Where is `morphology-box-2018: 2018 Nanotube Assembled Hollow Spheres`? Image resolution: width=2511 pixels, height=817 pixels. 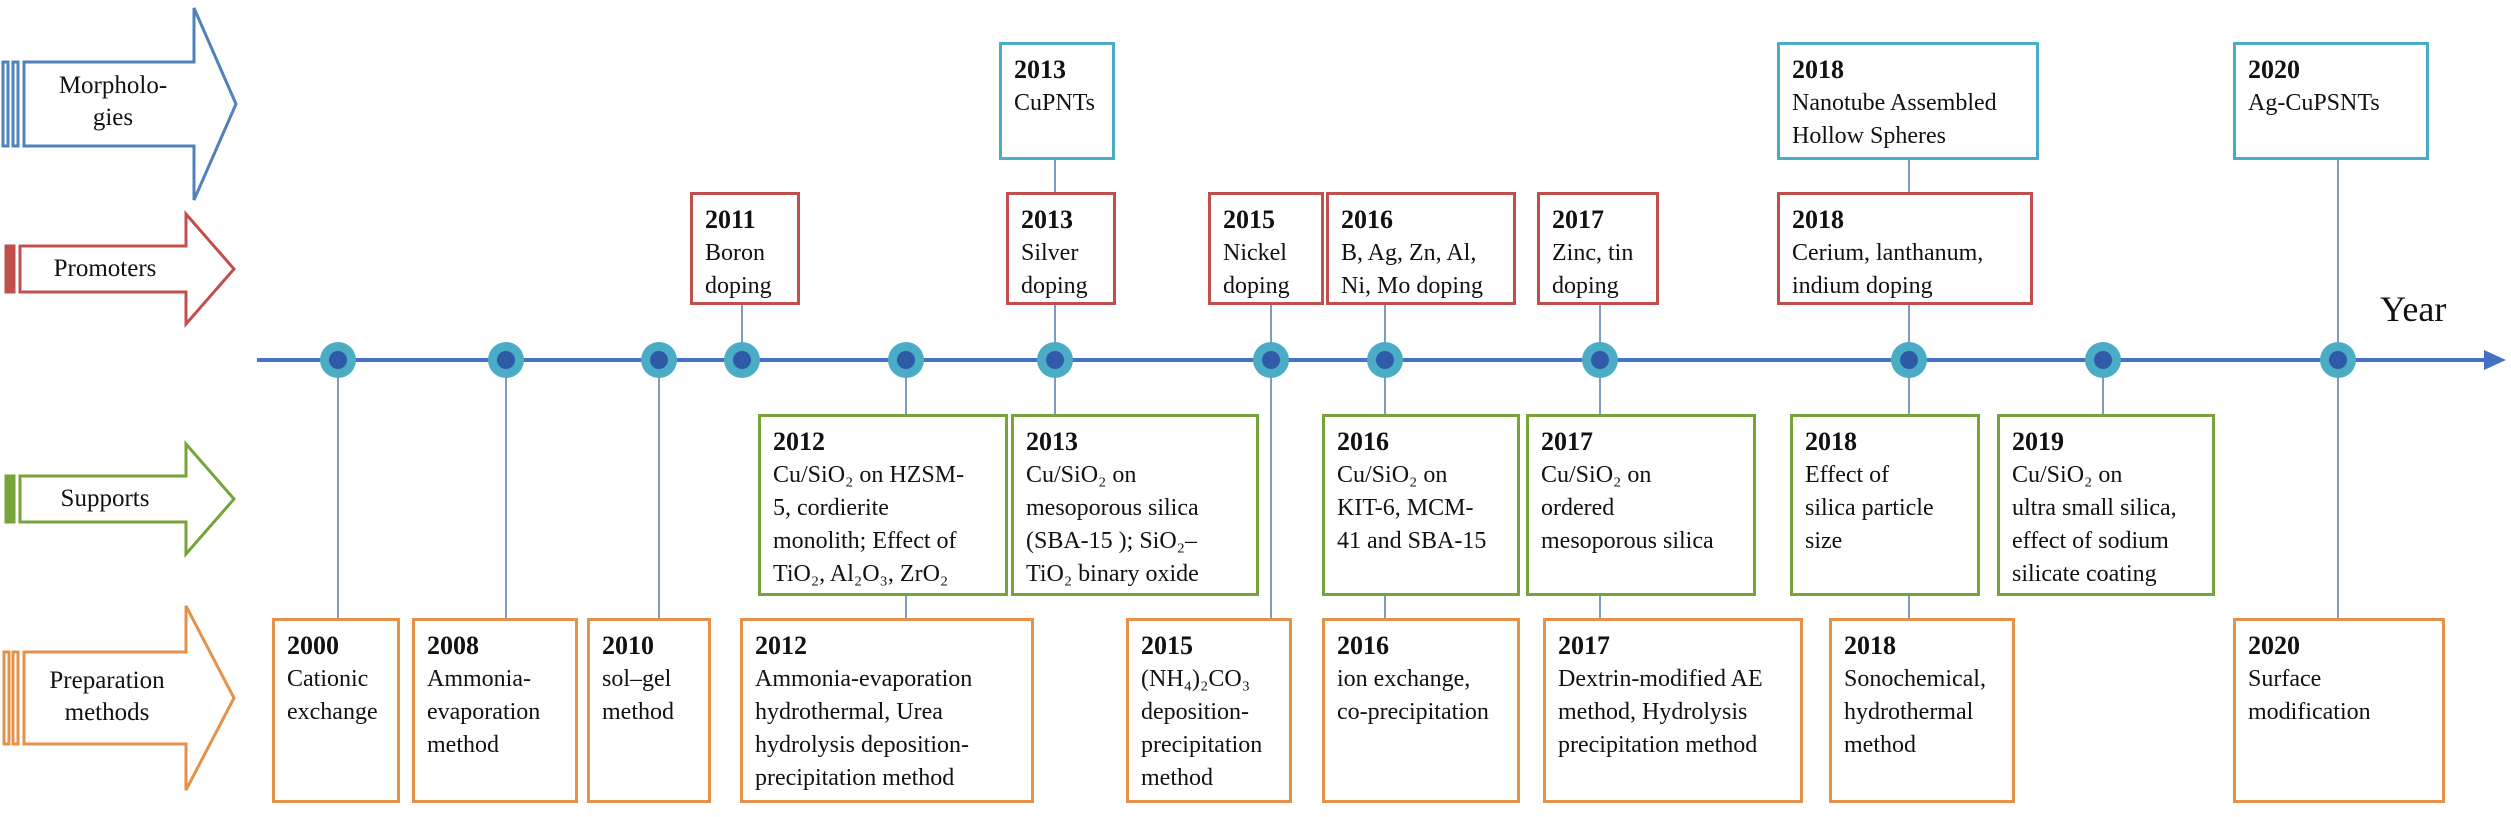
morphology-box-2018: 2018 Nanotube Assembled Hollow Spheres is located at coordinates (1908, 101).